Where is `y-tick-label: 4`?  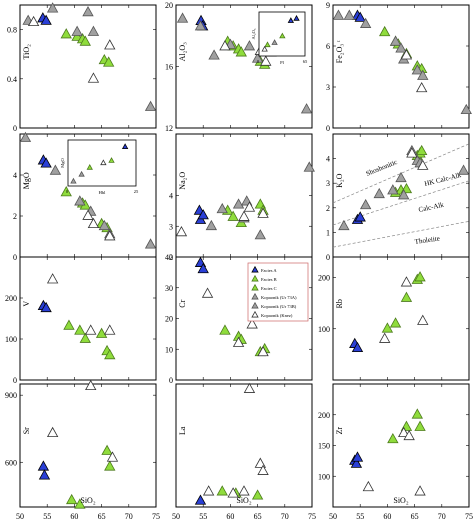 y-tick-label: 4 is located at coordinates (171, 196).